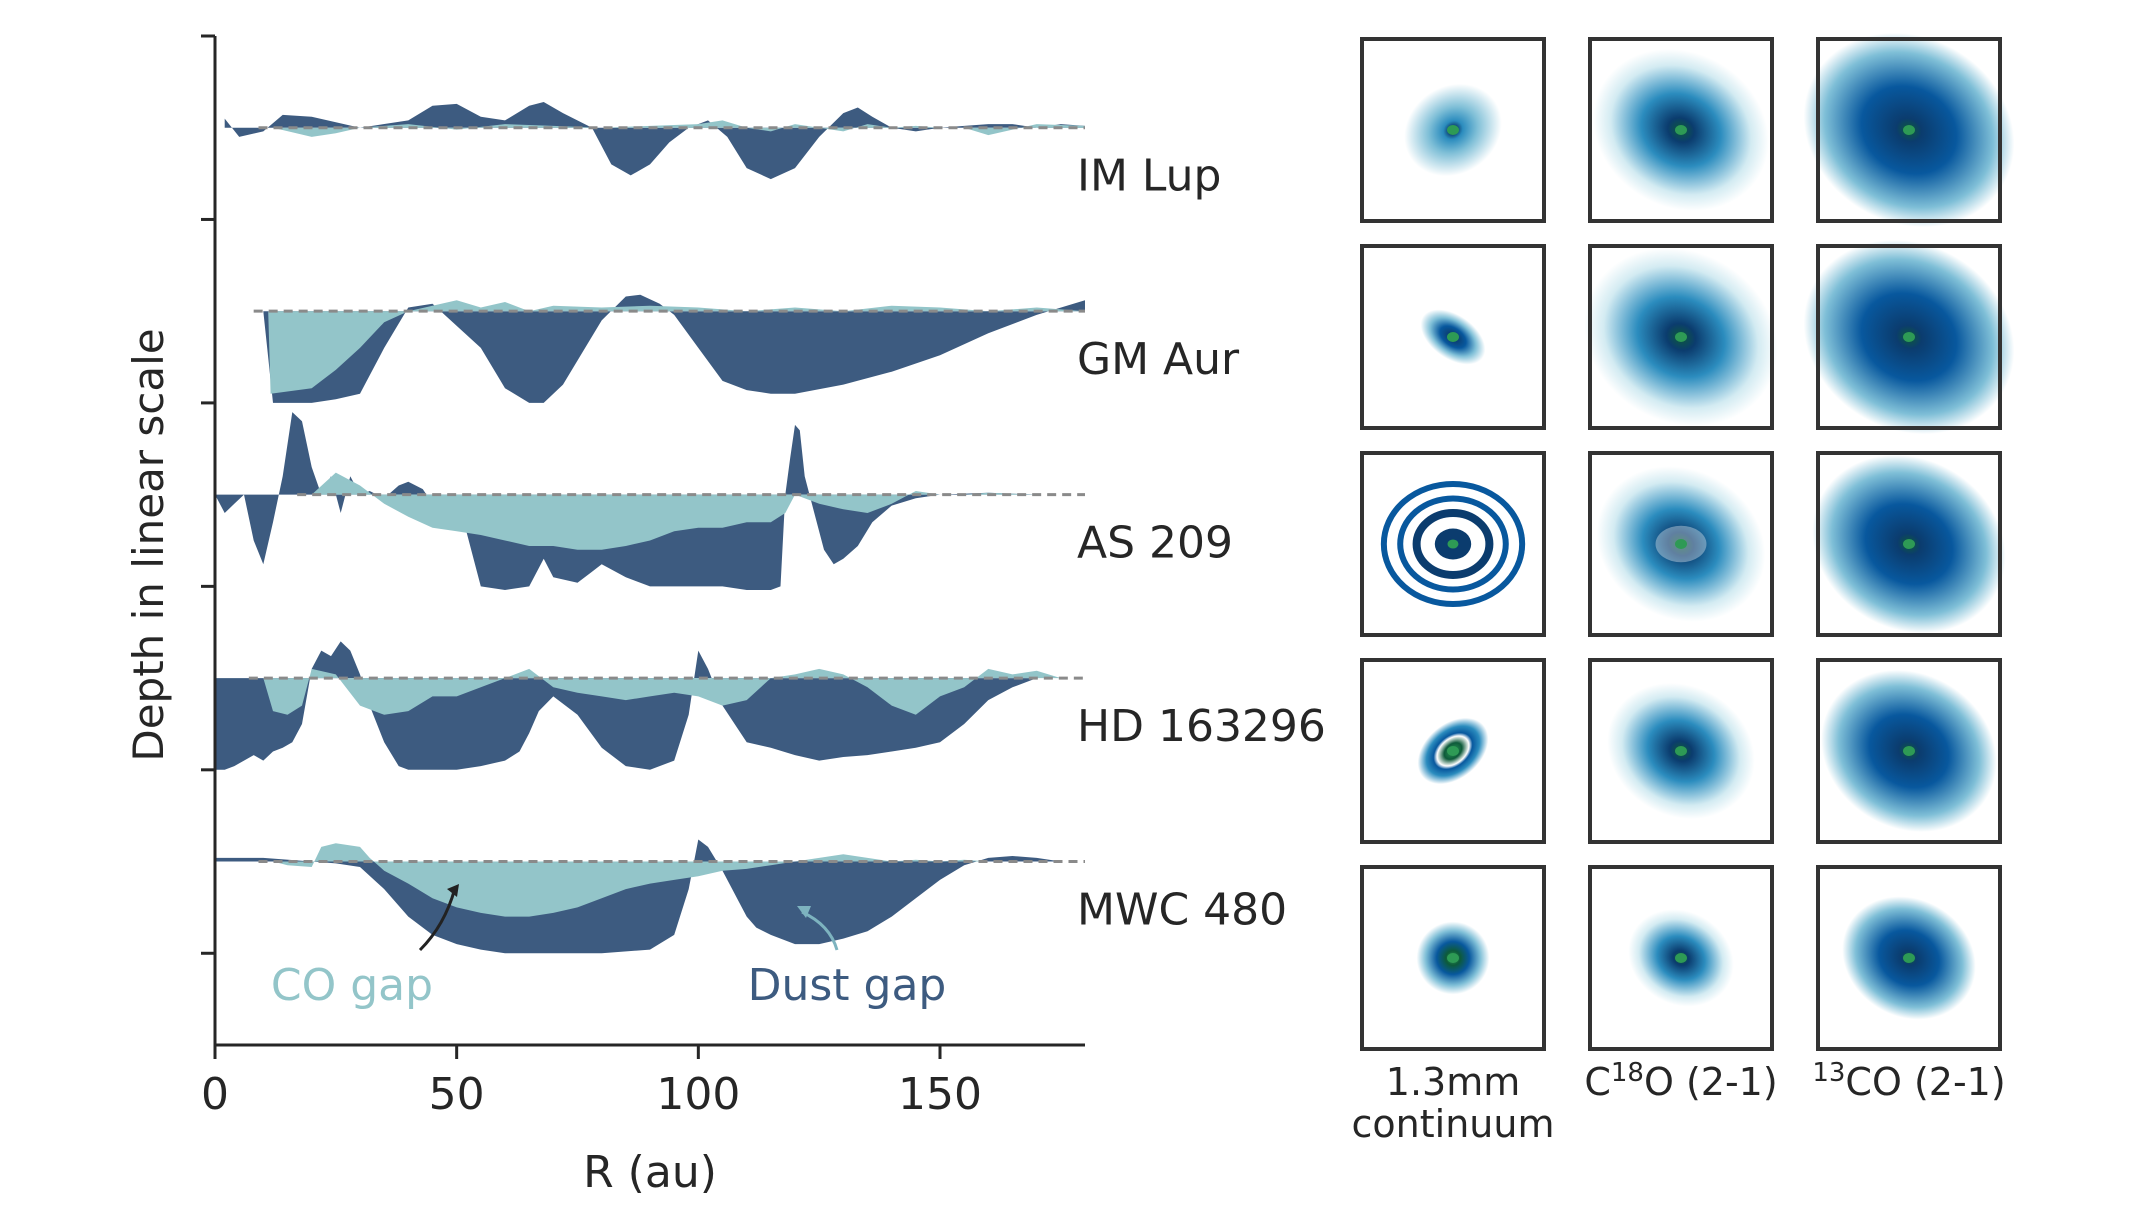 The image size is (2142, 1205). What do you see at coordinates (453, 890) in the screenshot?
I see `co-gap-arrowhead` at bounding box center [453, 890].